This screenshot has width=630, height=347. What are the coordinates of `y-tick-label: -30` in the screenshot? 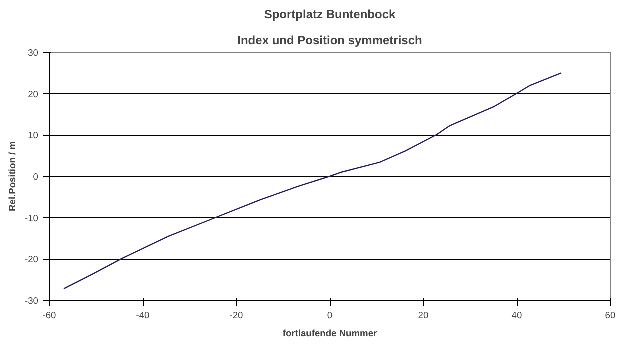 It's located at (31, 301).